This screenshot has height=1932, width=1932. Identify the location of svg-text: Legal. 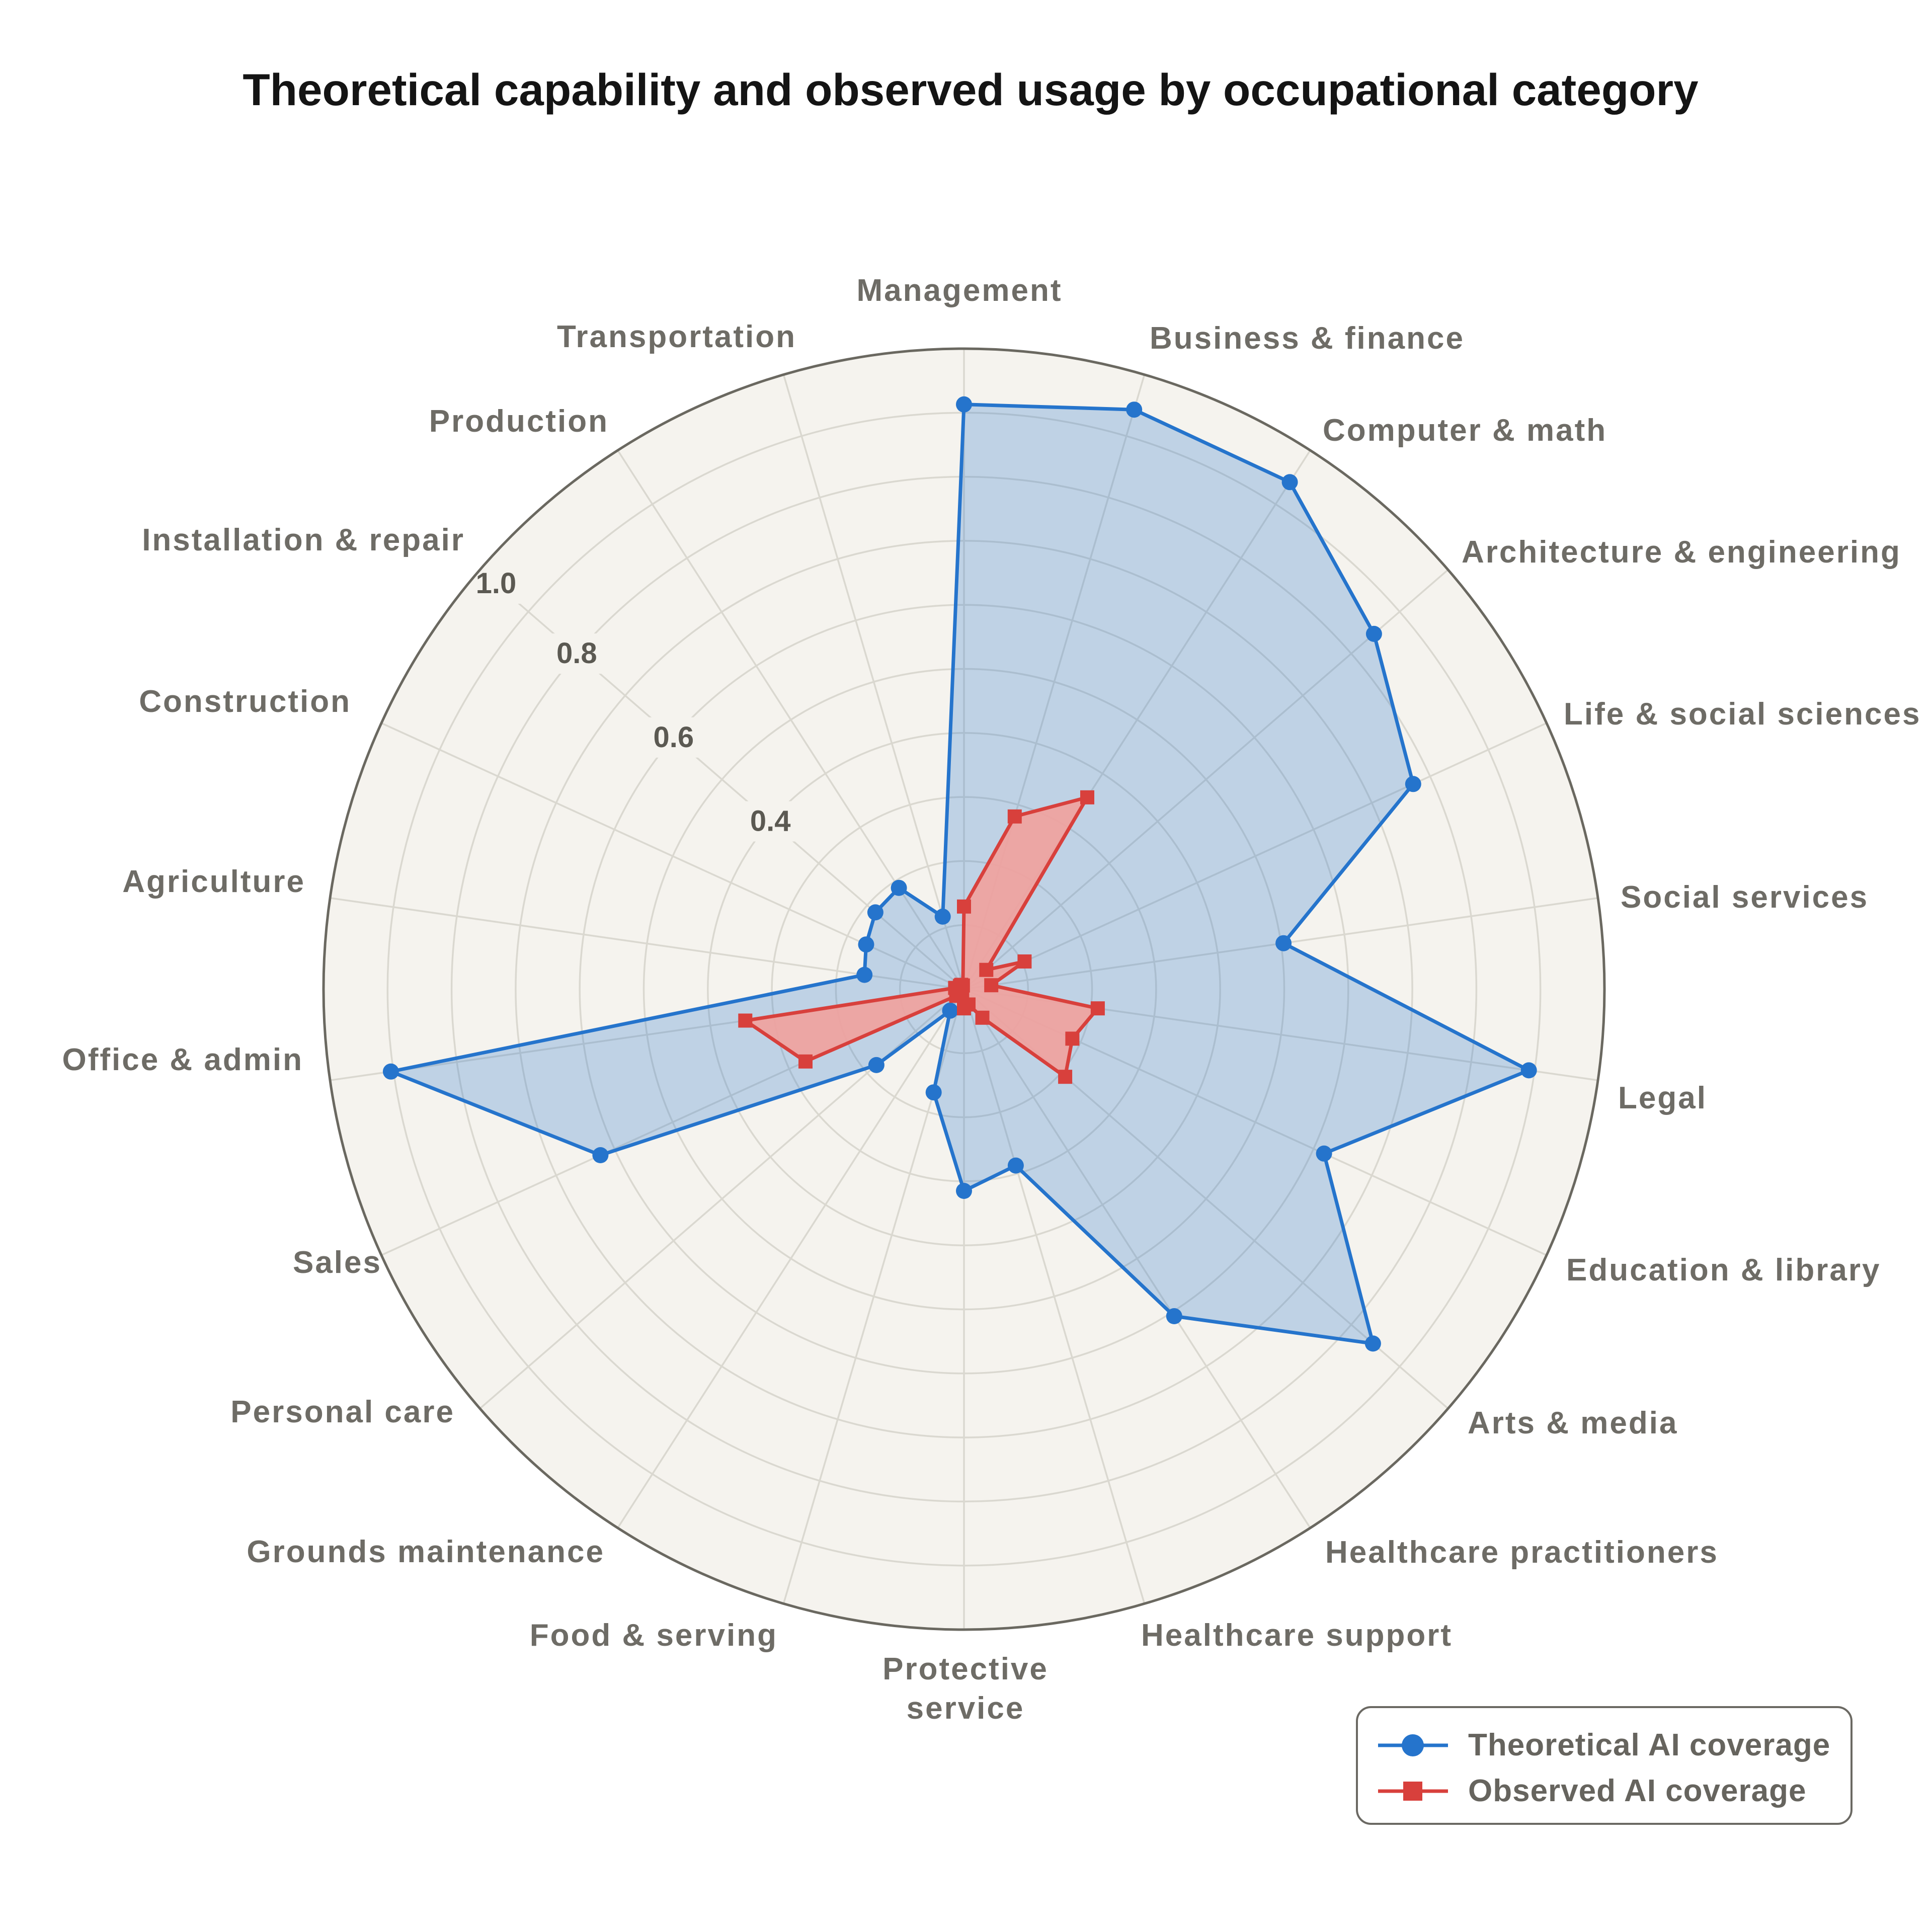
(1663, 1098).